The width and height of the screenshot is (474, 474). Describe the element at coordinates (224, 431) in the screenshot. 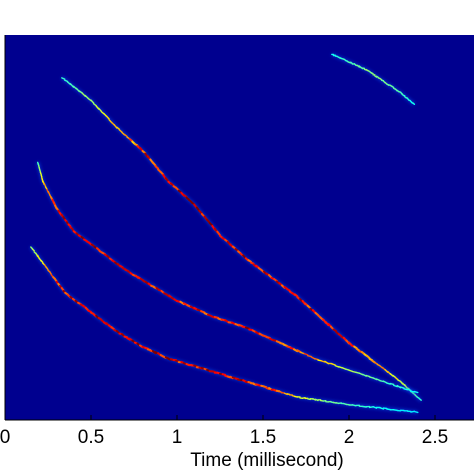

I see `x-axis-ticks: 0 0.5 1 1.5 2 2.5` at that location.